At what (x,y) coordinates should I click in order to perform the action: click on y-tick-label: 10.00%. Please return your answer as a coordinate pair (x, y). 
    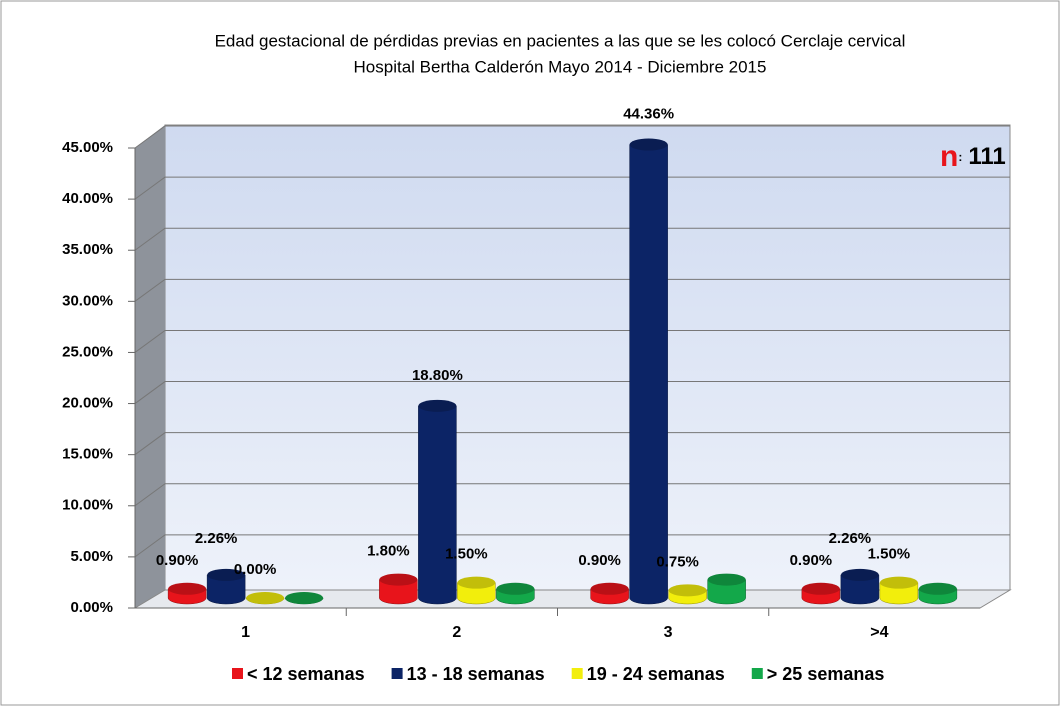
    Looking at the image, I should click on (87, 505).